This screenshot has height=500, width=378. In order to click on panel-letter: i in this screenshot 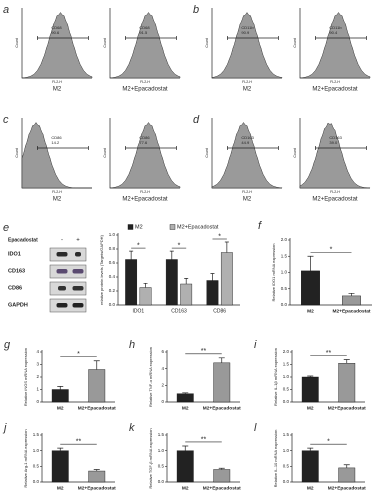, I will do `click(255, 345)`.